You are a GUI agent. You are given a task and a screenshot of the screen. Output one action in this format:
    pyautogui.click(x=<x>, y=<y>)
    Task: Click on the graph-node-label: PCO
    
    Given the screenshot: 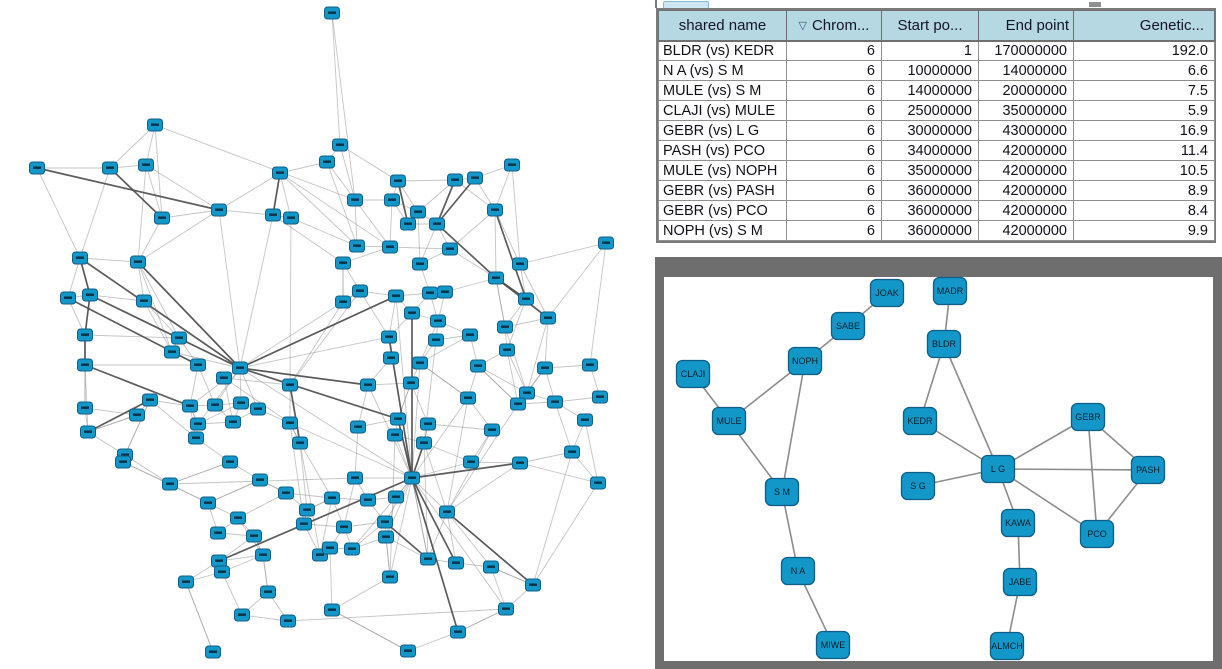 What is the action you would take?
    pyautogui.click(x=1097, y=534)
    